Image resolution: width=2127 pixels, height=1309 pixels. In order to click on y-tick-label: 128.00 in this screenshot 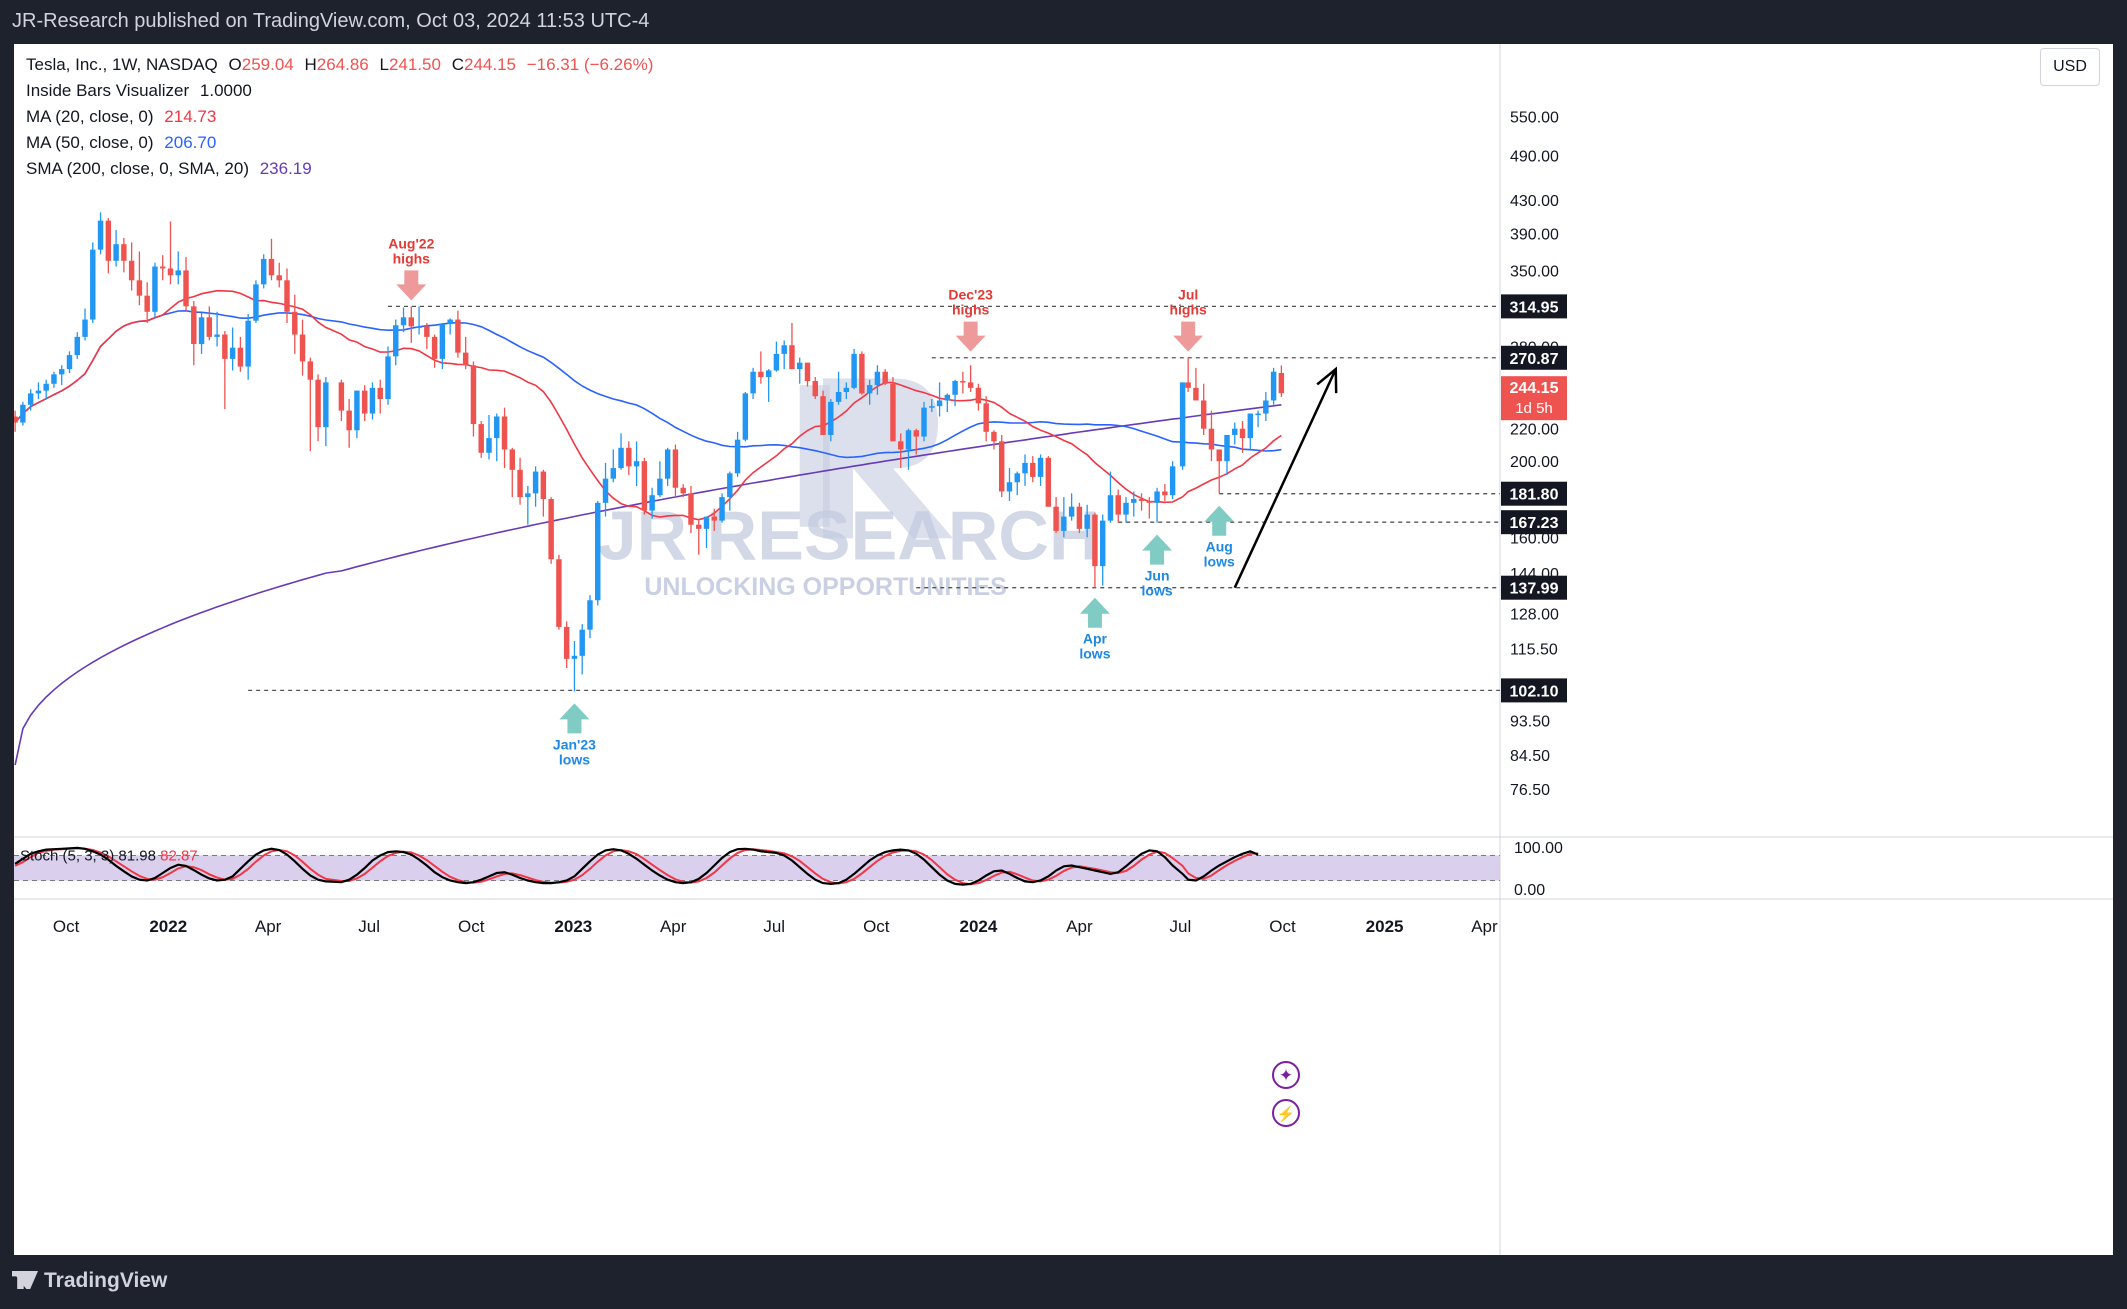, I will do `click(1534, 614)`.